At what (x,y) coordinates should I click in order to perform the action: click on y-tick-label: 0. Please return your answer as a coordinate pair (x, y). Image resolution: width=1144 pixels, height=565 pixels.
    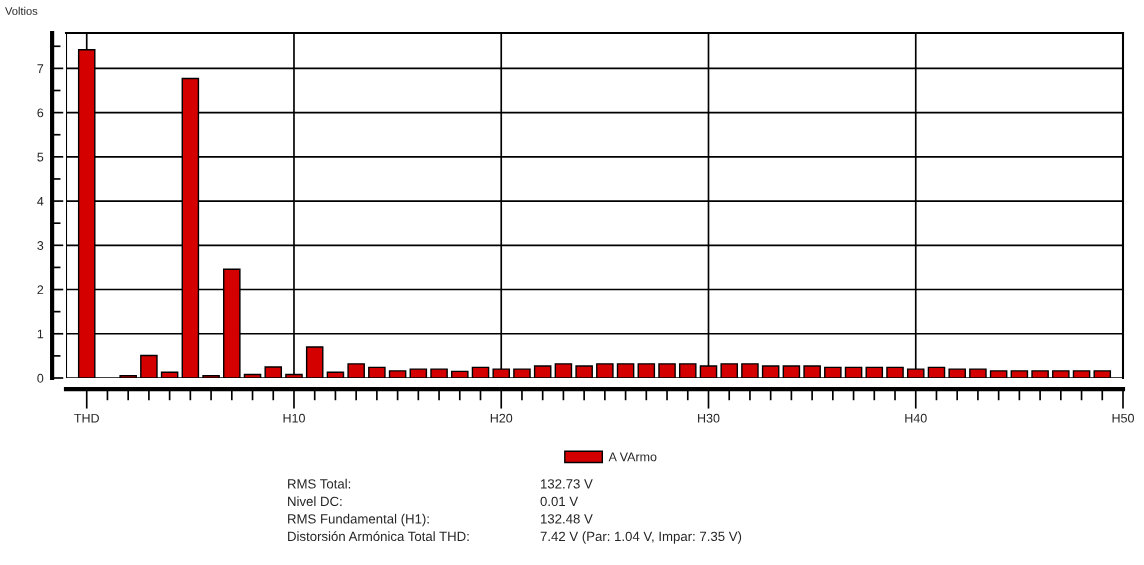
    Looking at the image, I should click on (40, 378).